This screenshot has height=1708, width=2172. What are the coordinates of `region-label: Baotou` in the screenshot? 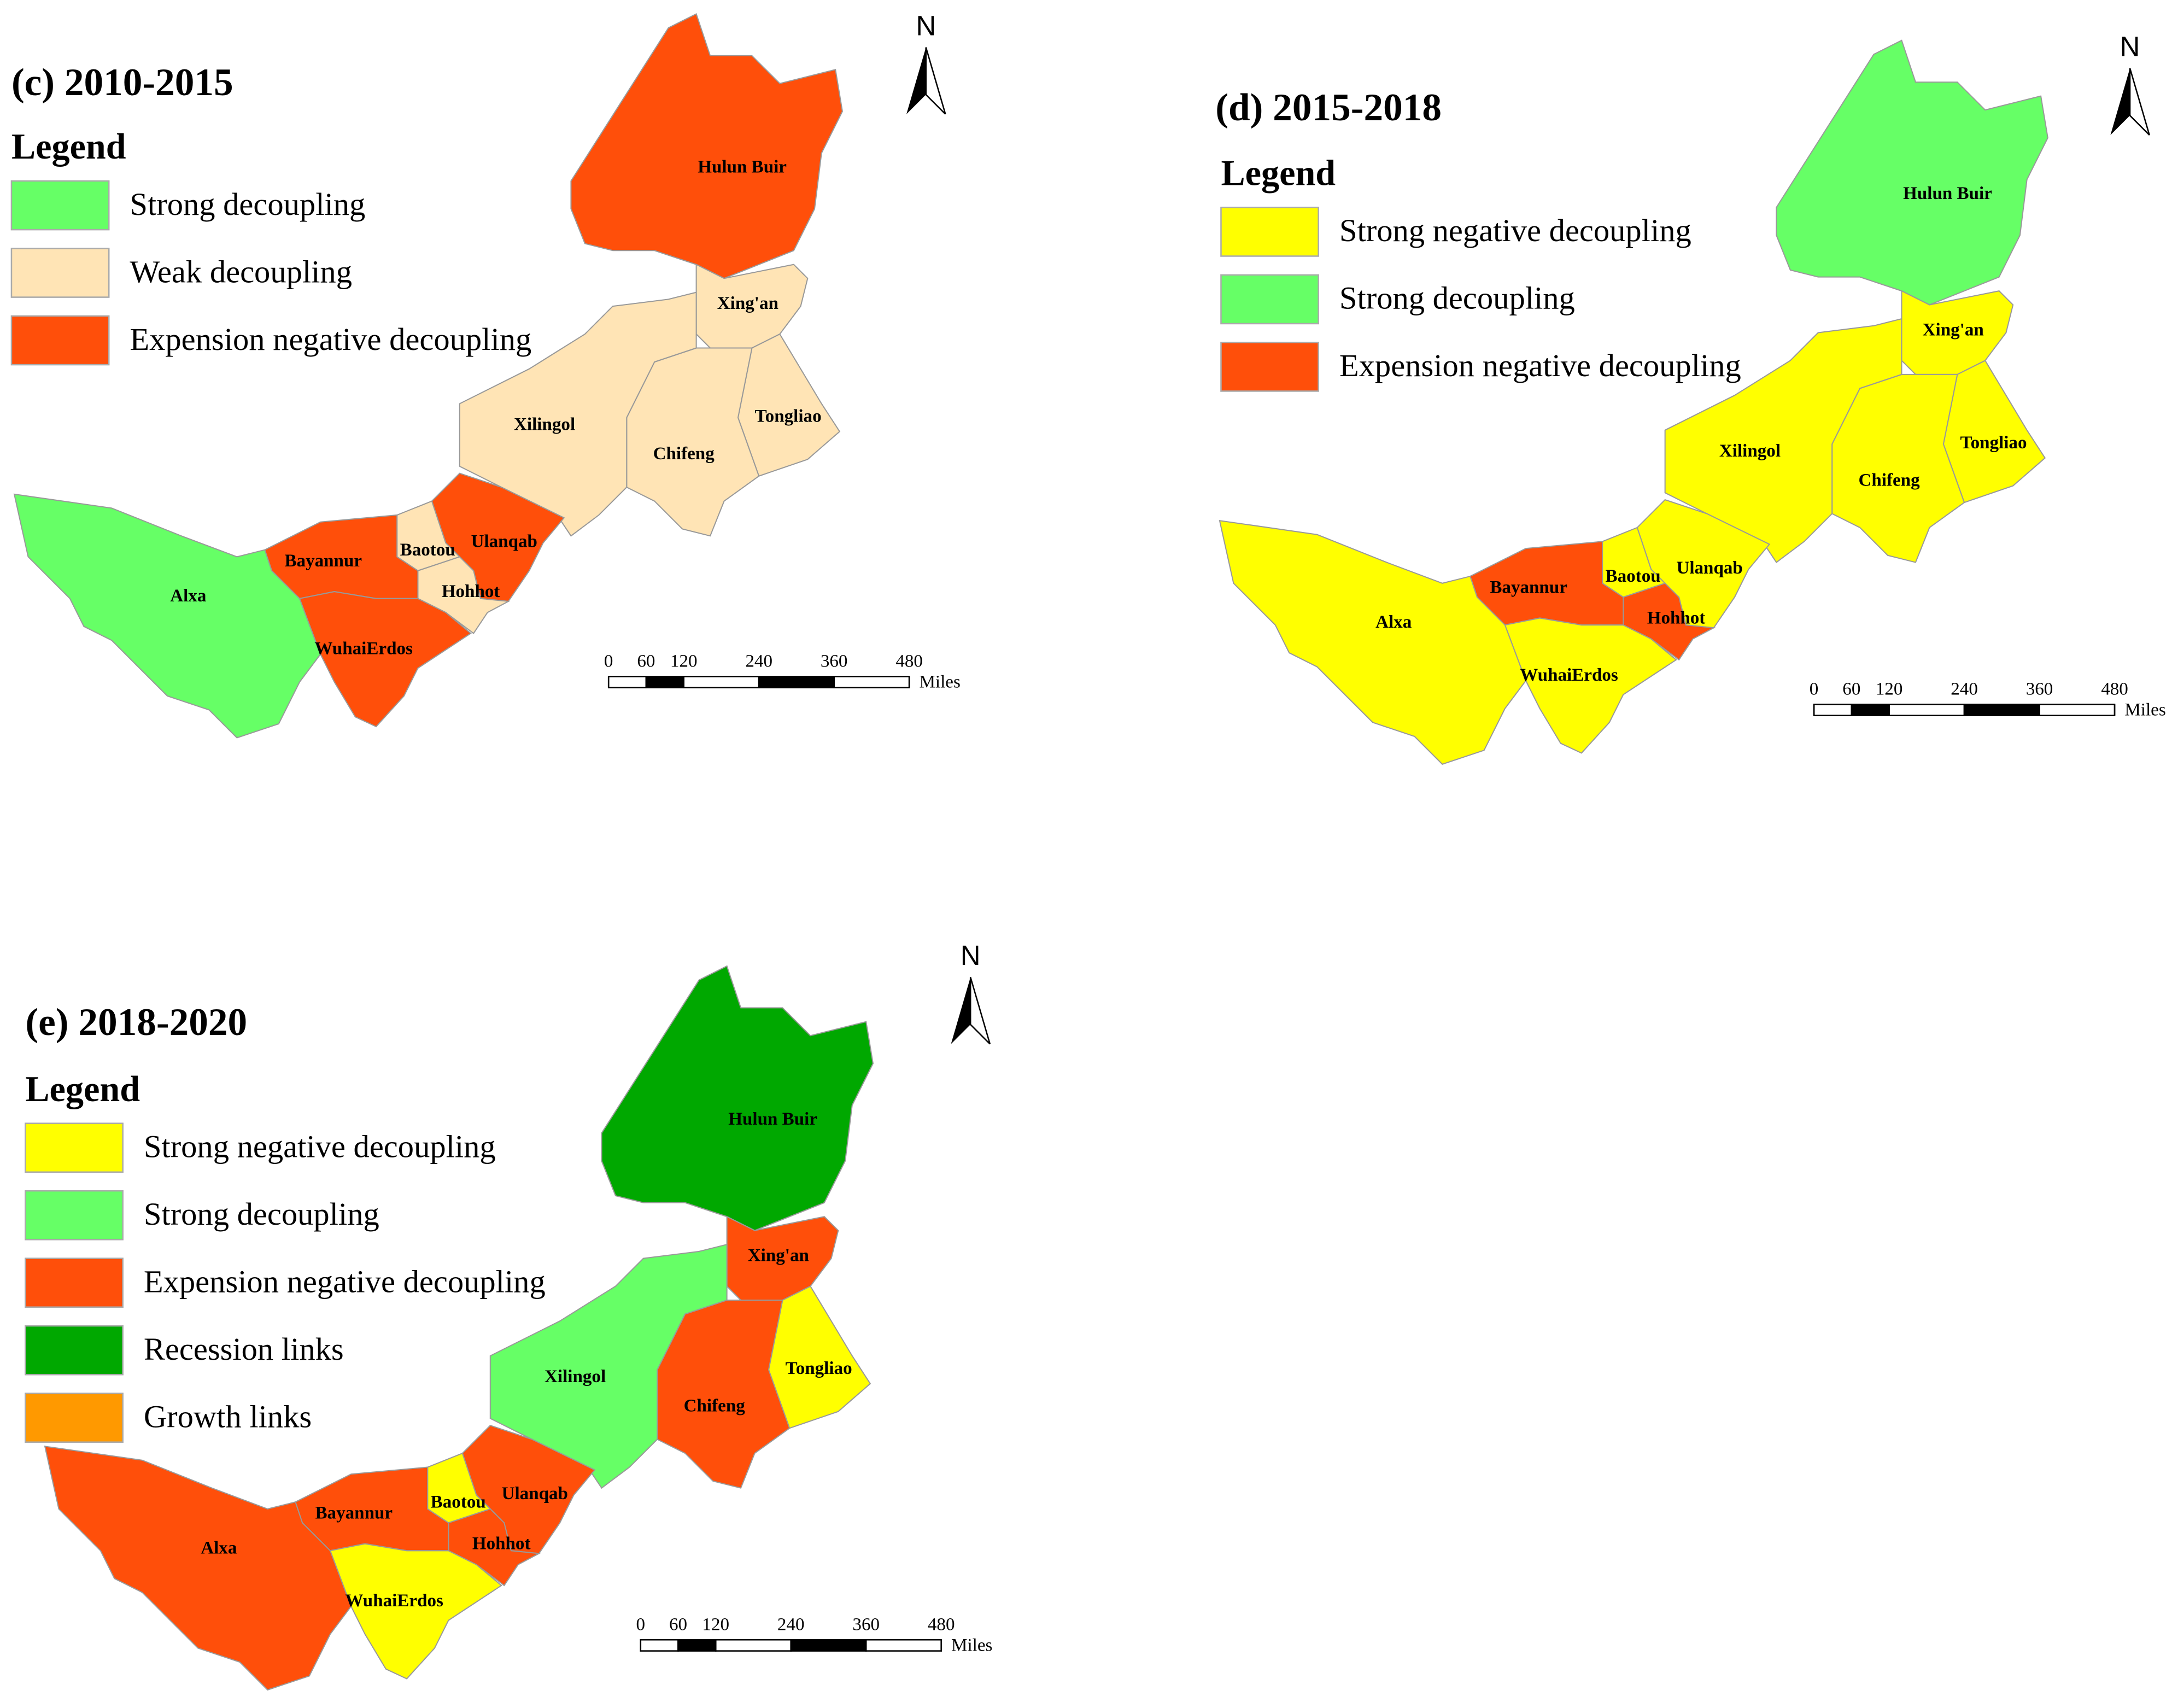 It's located at (427, 550).